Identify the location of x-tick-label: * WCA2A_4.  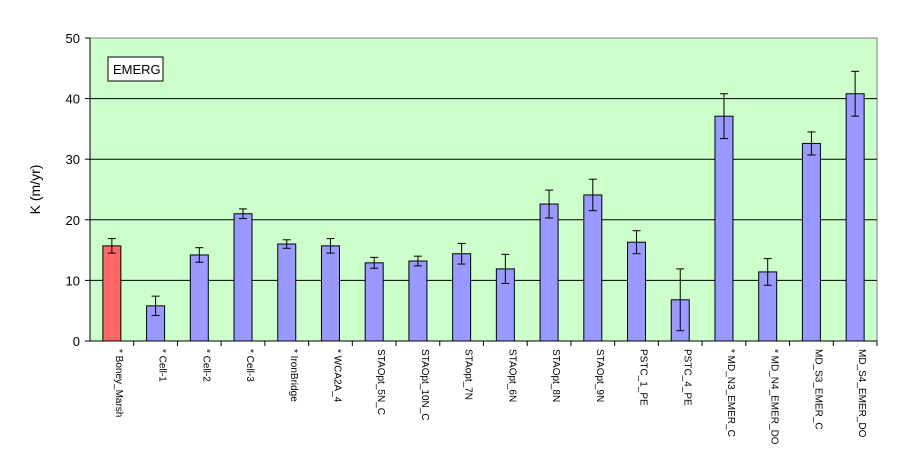
(336, 376).